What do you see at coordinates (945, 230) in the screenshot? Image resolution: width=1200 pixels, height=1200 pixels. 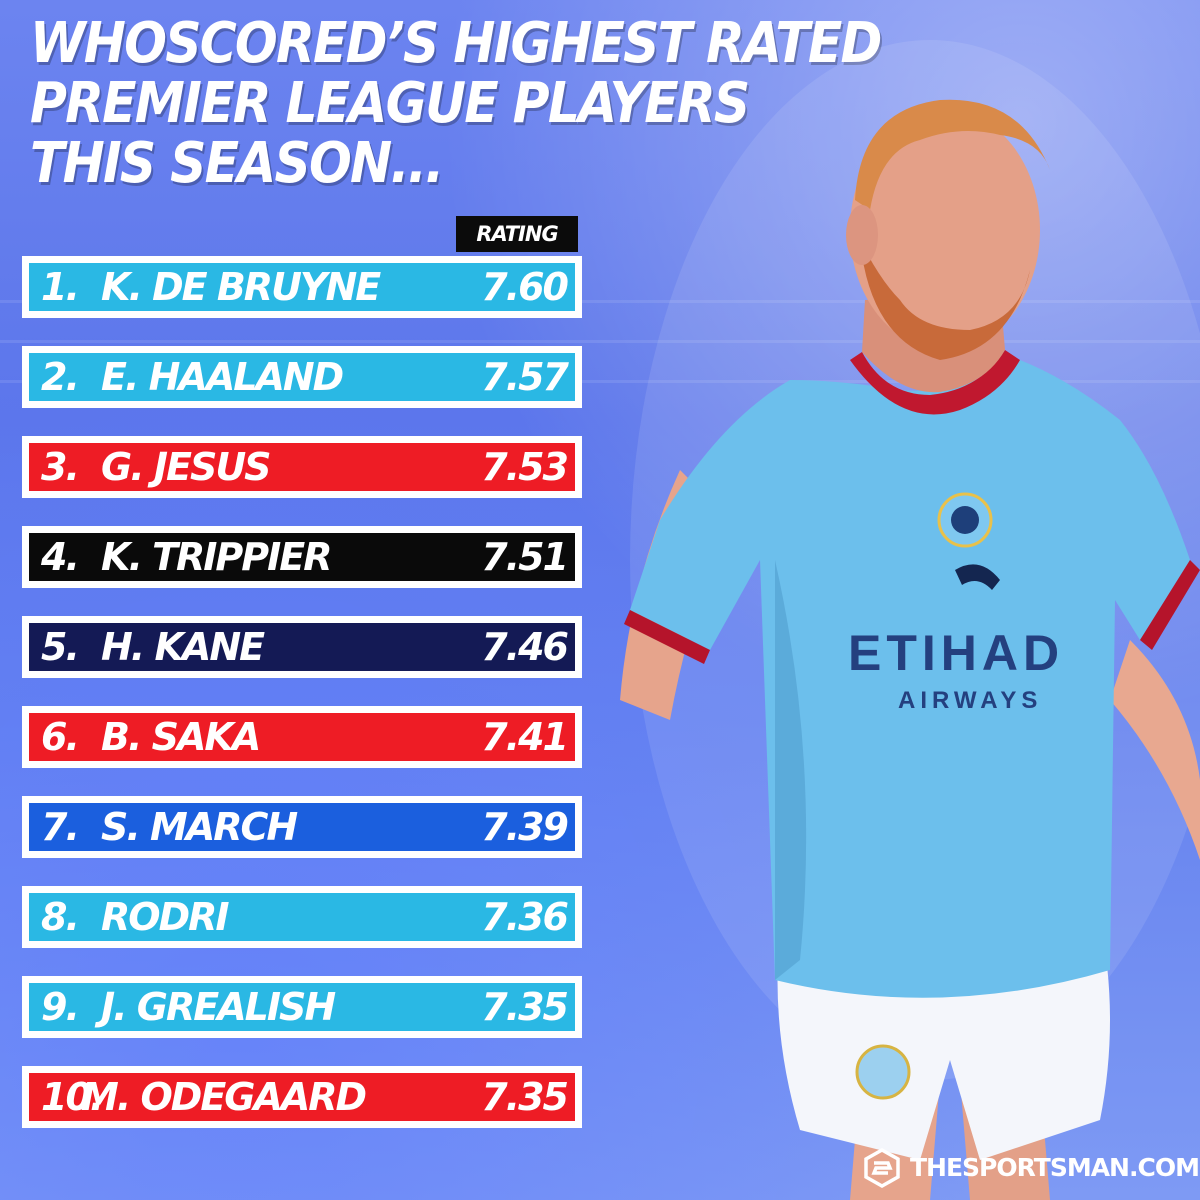 I see `player-head` at bounding box center [945, 230].